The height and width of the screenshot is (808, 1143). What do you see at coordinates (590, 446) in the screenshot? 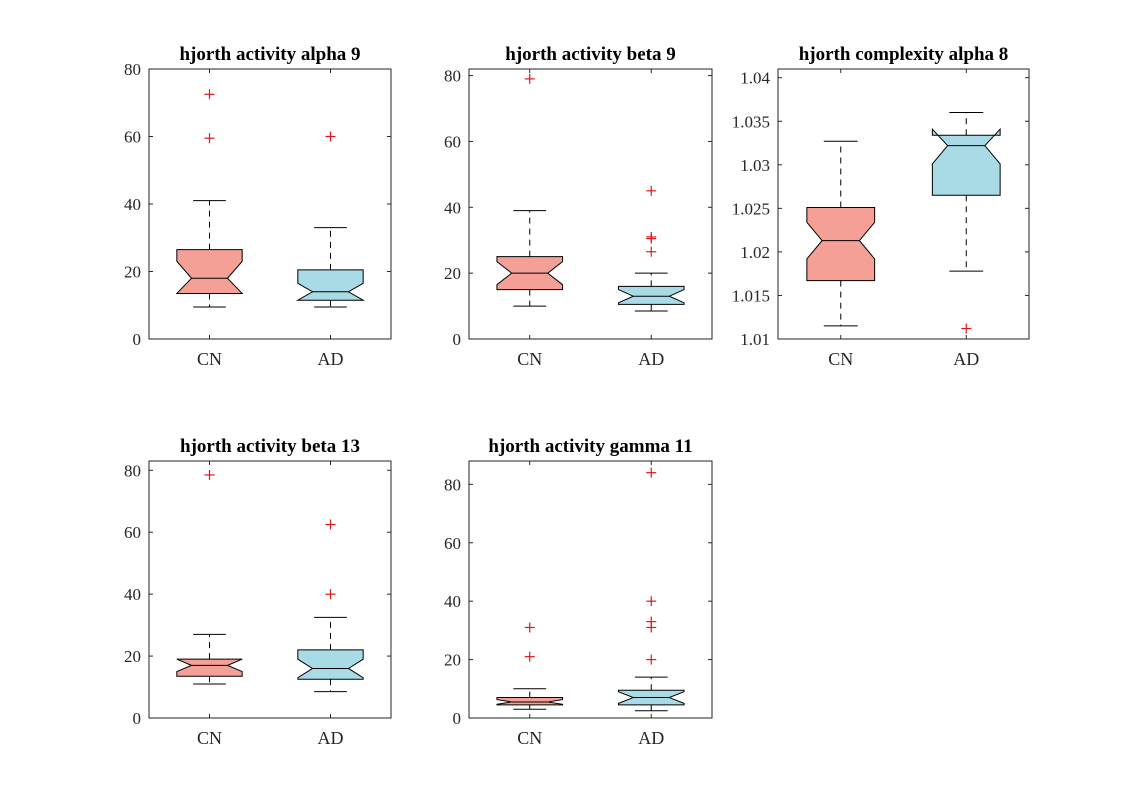
I see `chart-title: hjorth activity gamma 11` at bounding box center [590, 446].